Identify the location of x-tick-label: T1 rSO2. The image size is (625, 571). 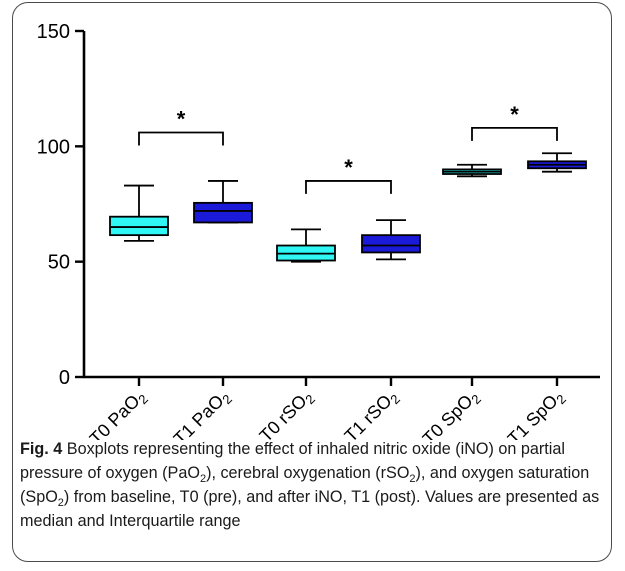
(372, 413).